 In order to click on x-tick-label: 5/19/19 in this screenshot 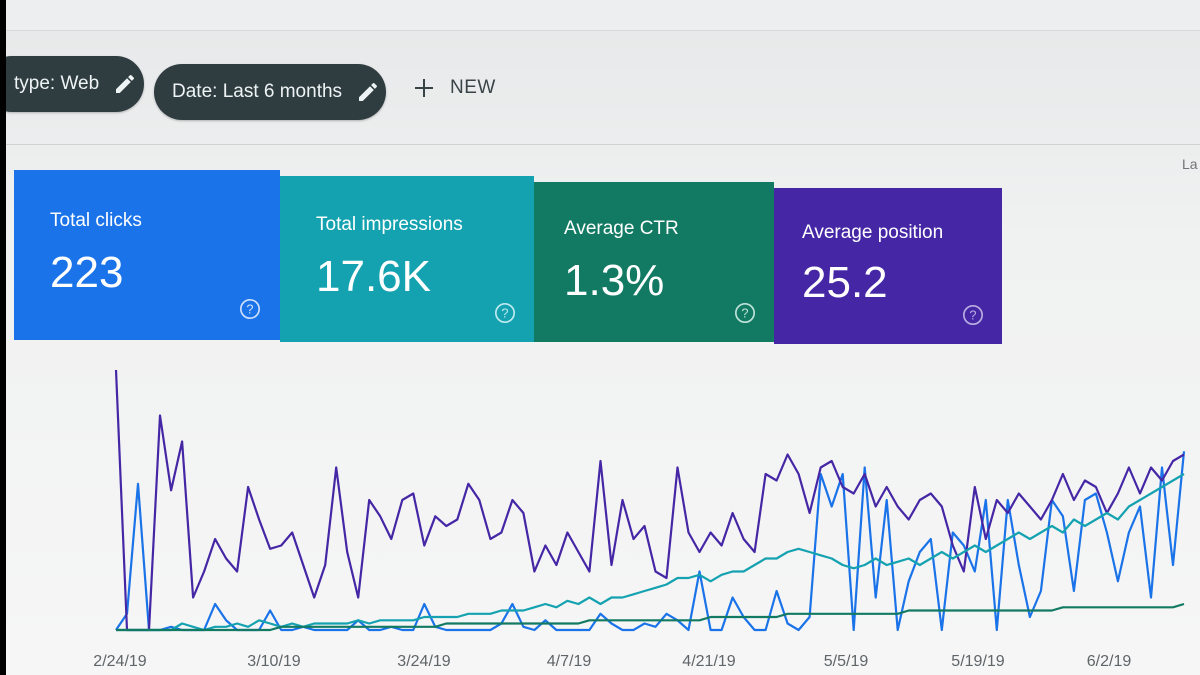, I will do `click(977, 661)`.